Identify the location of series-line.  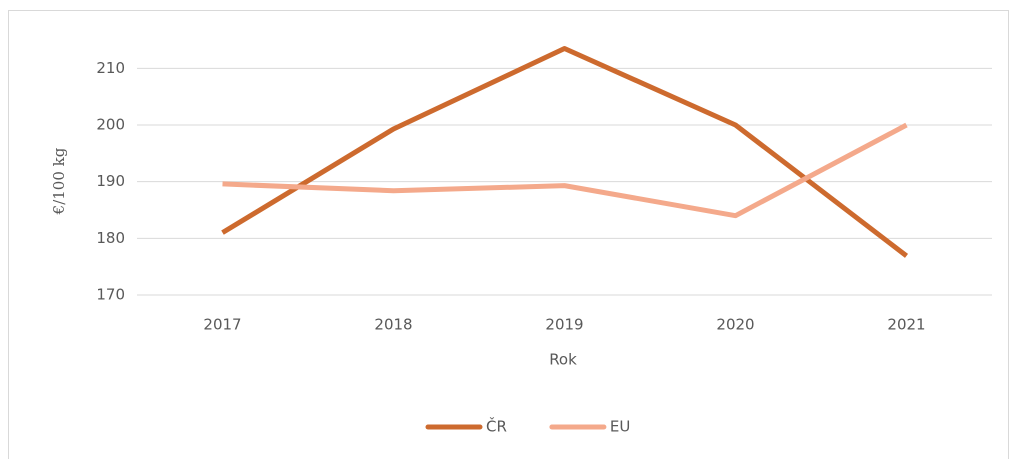
(565, 170).